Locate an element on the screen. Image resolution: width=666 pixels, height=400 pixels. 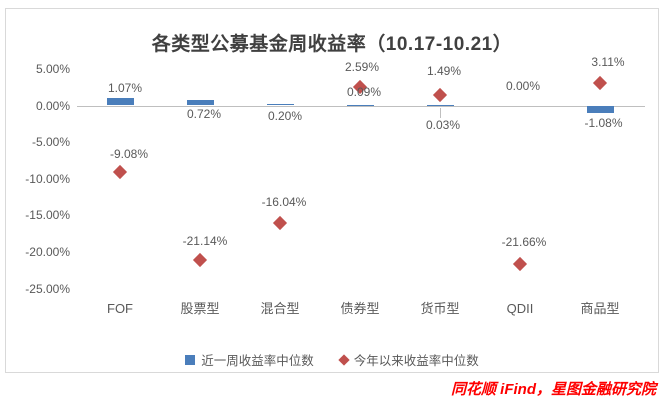
label-leader-line is located at coordinates (440, 112).